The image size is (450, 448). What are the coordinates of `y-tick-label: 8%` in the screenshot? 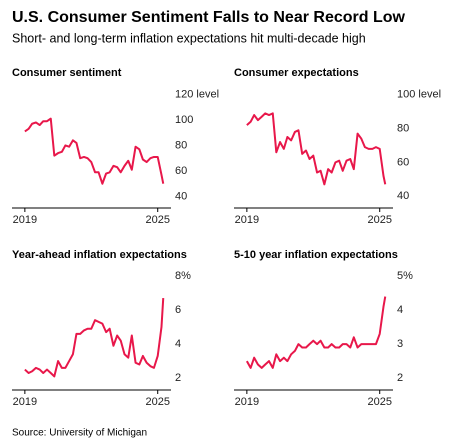 It's located at (183, 276).